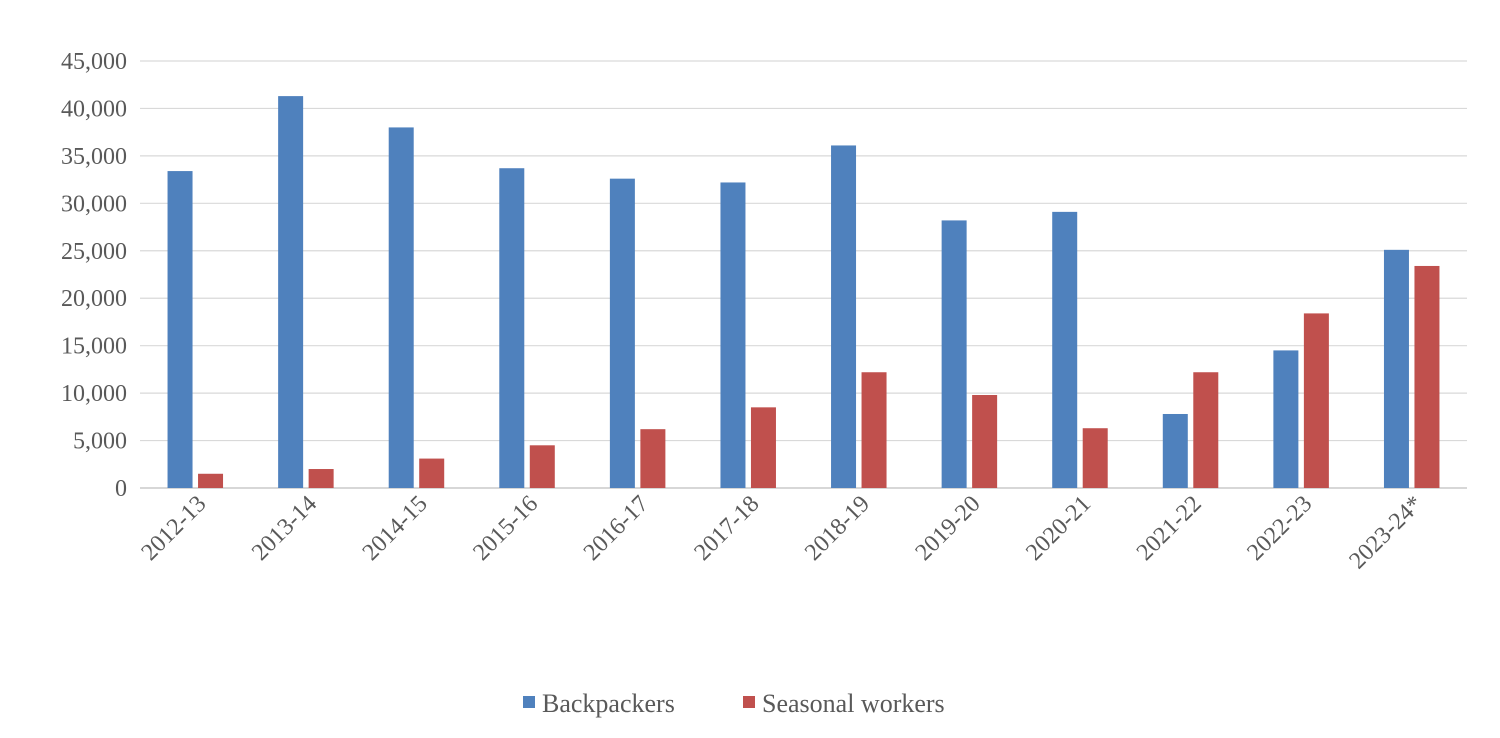 The image size is (1500, 738). I want to click on x-tick-label: 2021-22, so click(1169, 528).